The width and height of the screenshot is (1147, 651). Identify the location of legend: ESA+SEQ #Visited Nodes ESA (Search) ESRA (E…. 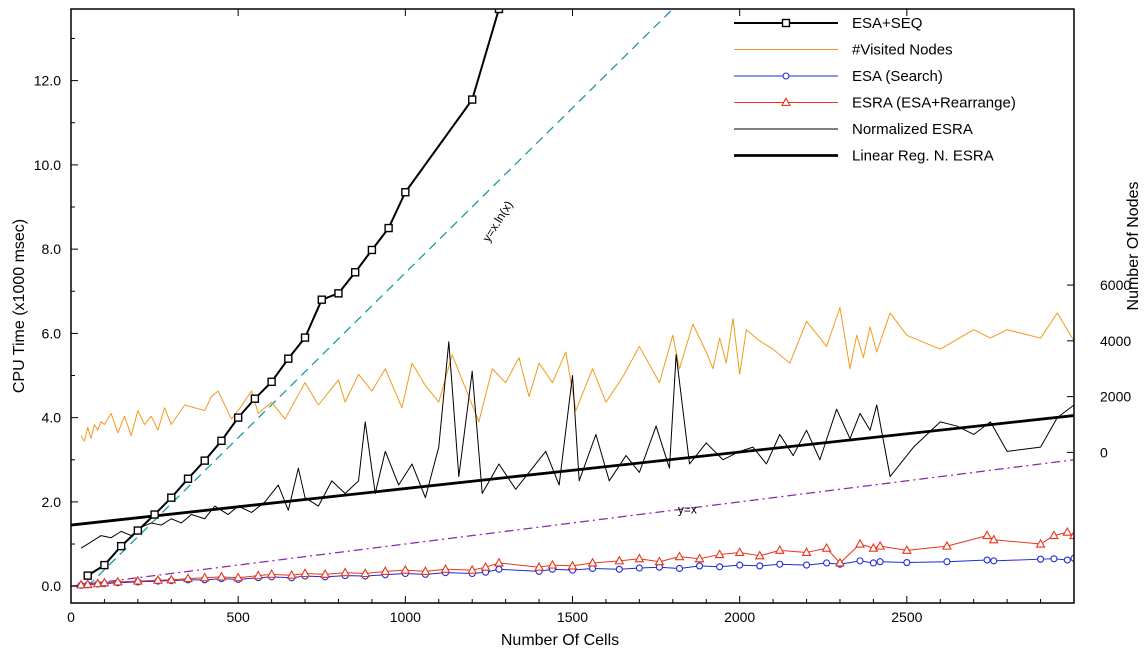
(875, 90).